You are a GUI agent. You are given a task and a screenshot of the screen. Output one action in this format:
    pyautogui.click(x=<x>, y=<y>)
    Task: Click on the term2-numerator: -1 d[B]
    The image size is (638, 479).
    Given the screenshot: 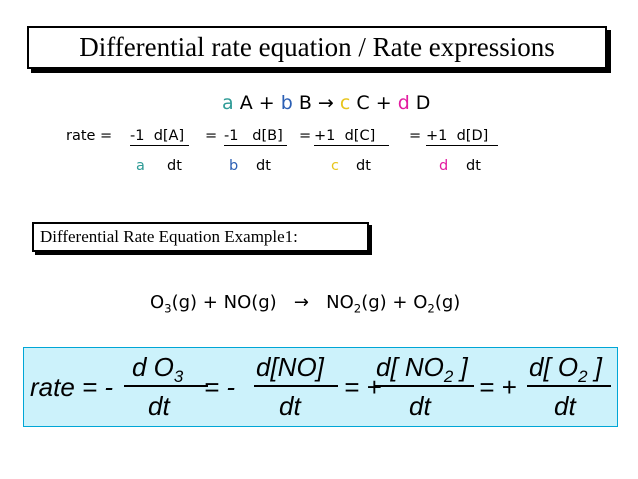 What is the action you would take?
    pyautogui.click(x=256, y=137)
    